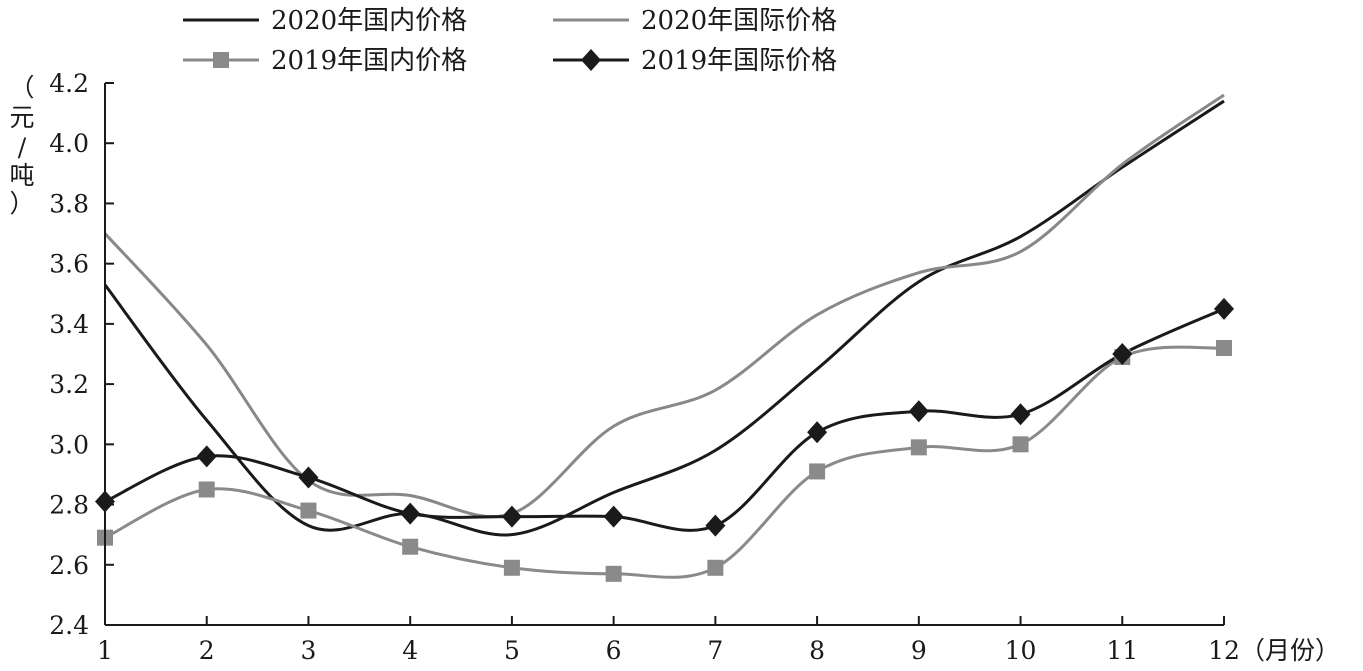 The width and height of the screenshot is (1363, 671). Describe the element at coordinates (1021, 650) in the screenshot. I see `x-tick-label: 10` at that location.